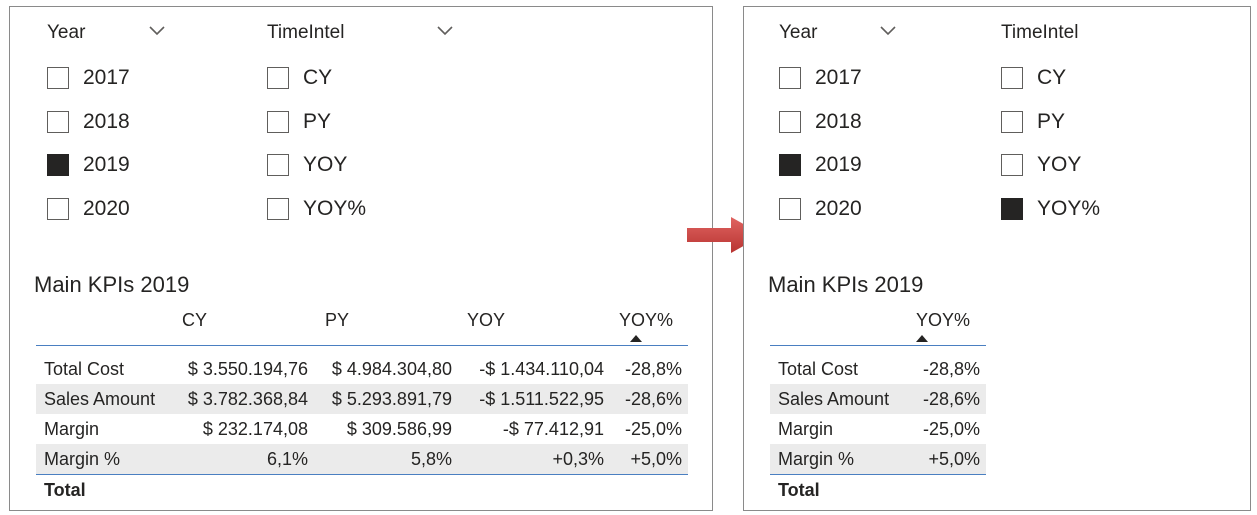 This screenshot has height=515, width=1257. What do you see at coordinates (247, 369) in the screenshot?
I see `cell-value: $ 3.550.194,76` at bounding box center [247, 369].